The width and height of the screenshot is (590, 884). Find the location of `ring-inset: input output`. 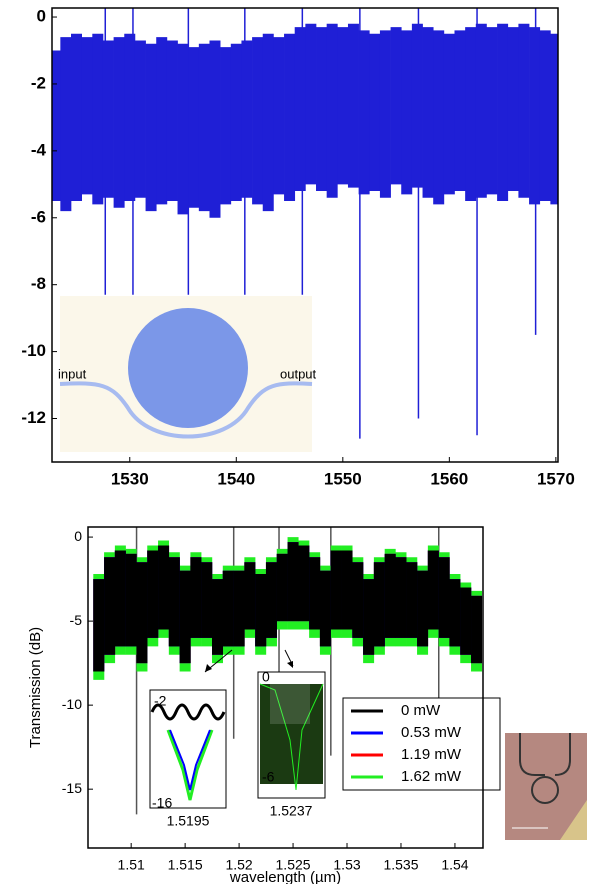

ring-inset: input output is located at coordinates (187, 374).